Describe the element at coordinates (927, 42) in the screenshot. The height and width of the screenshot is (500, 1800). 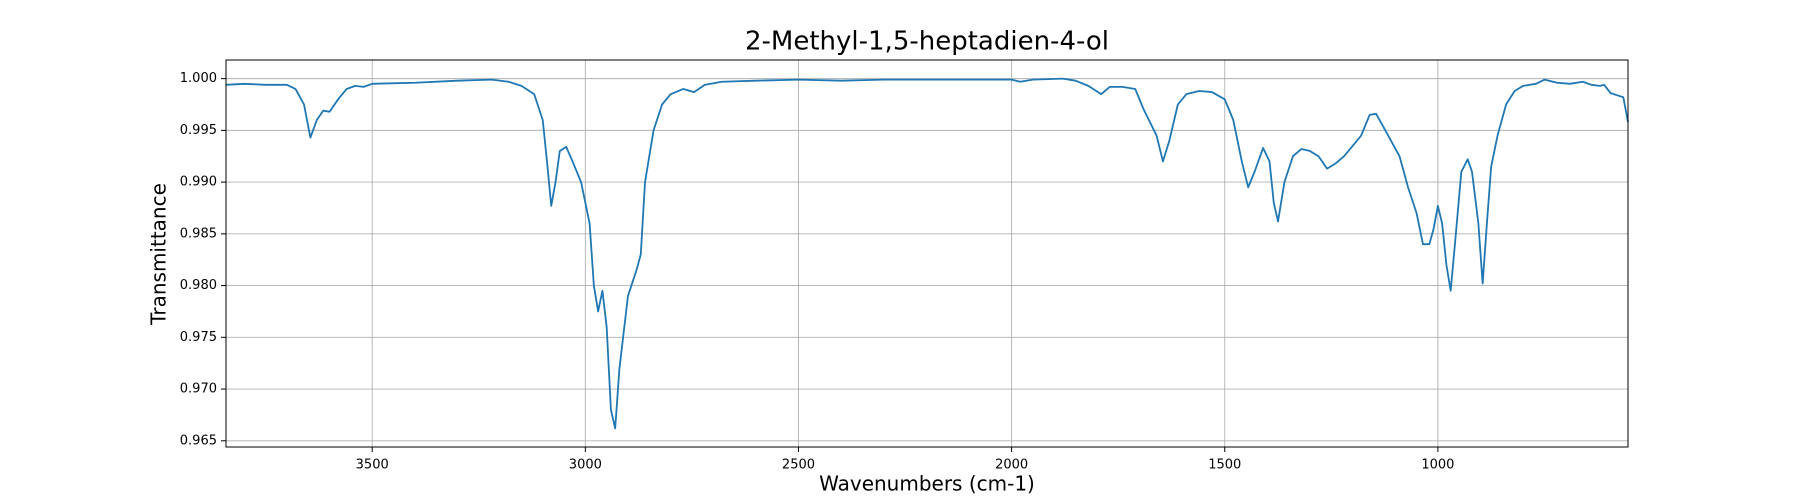
I see `chart-title: 2-Methyl-1,5-heptadien-4-ol` at that location.